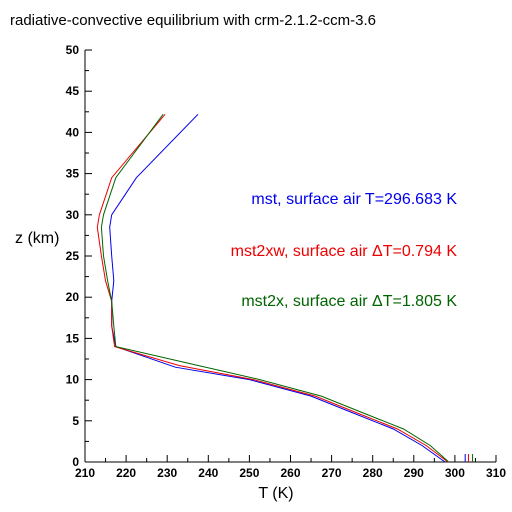  I want to click on x-tick-label: 280, so click(373, 473).